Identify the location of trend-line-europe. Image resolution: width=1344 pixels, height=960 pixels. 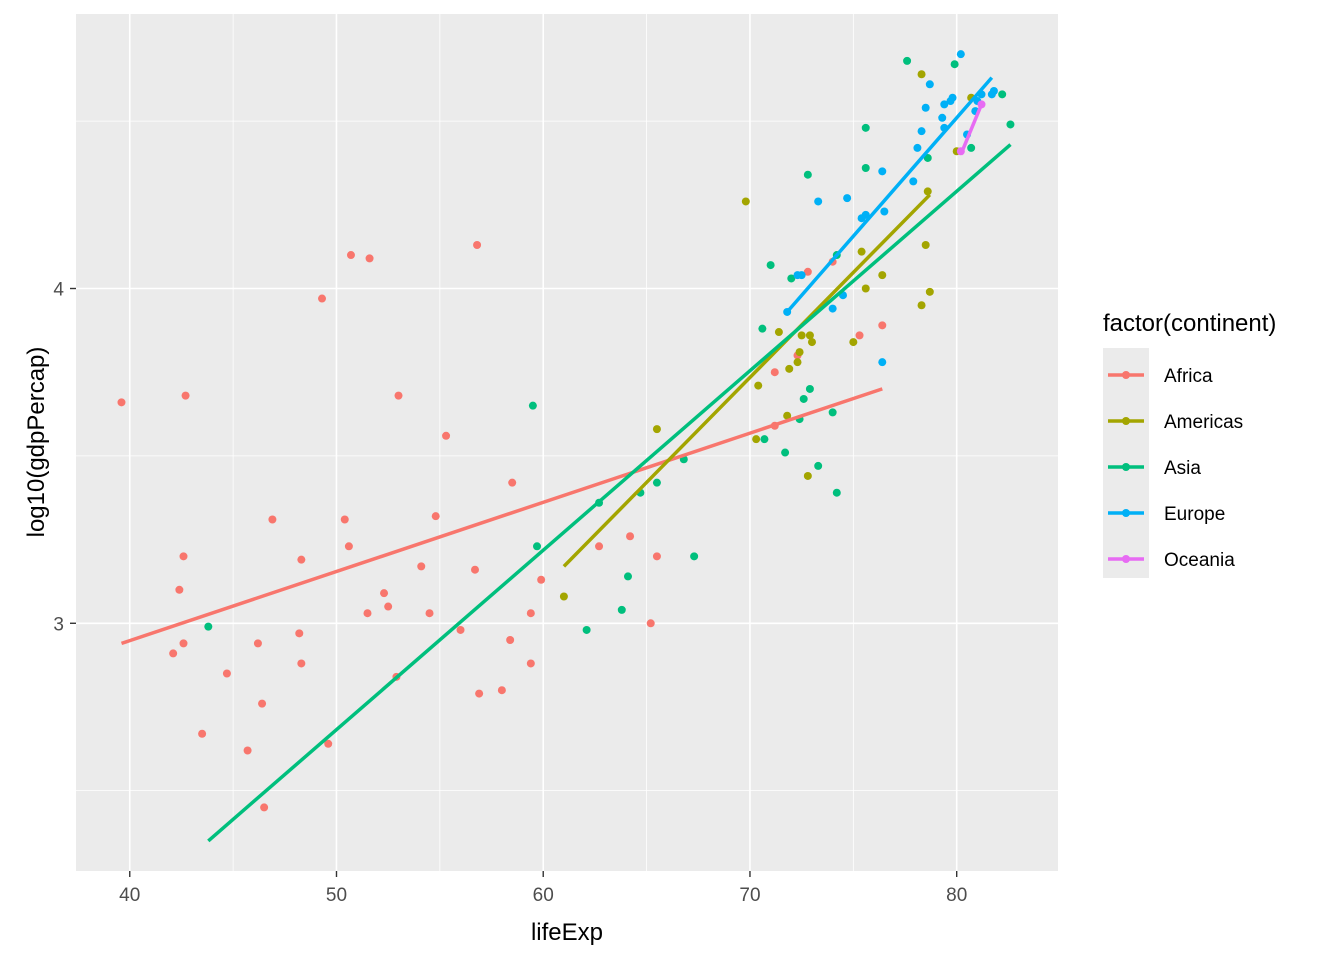
(889, 195).